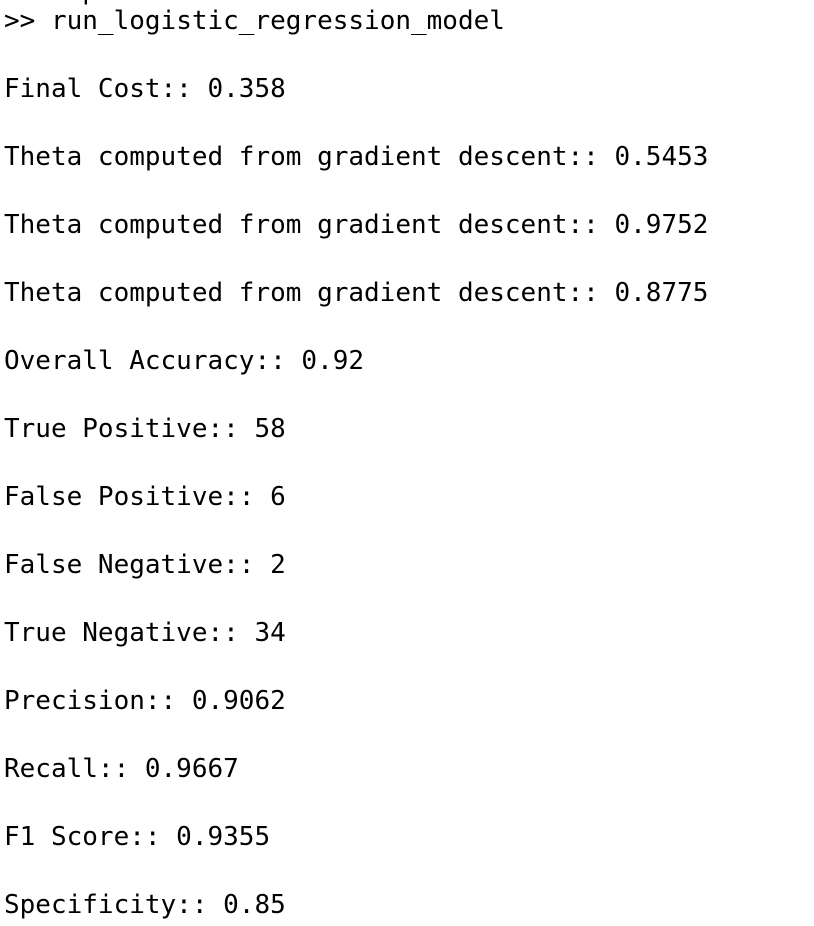 Image resolution: width=814 pixels, height=926 pixels. I want to click on output-line-recall: Recall:: 0.9667, so click(121, 769).